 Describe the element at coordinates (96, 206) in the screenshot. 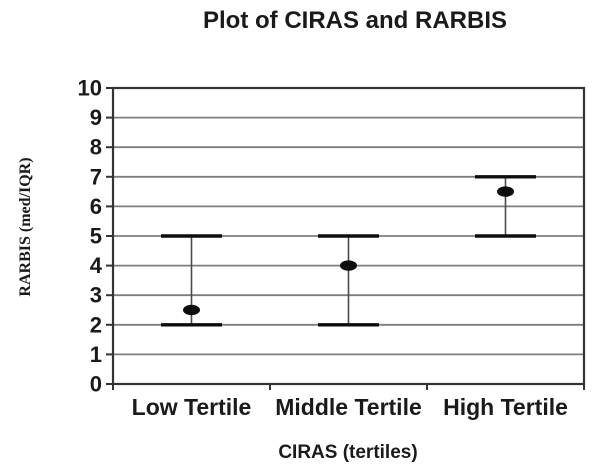

I see `y-tick-label: 6` at that location.